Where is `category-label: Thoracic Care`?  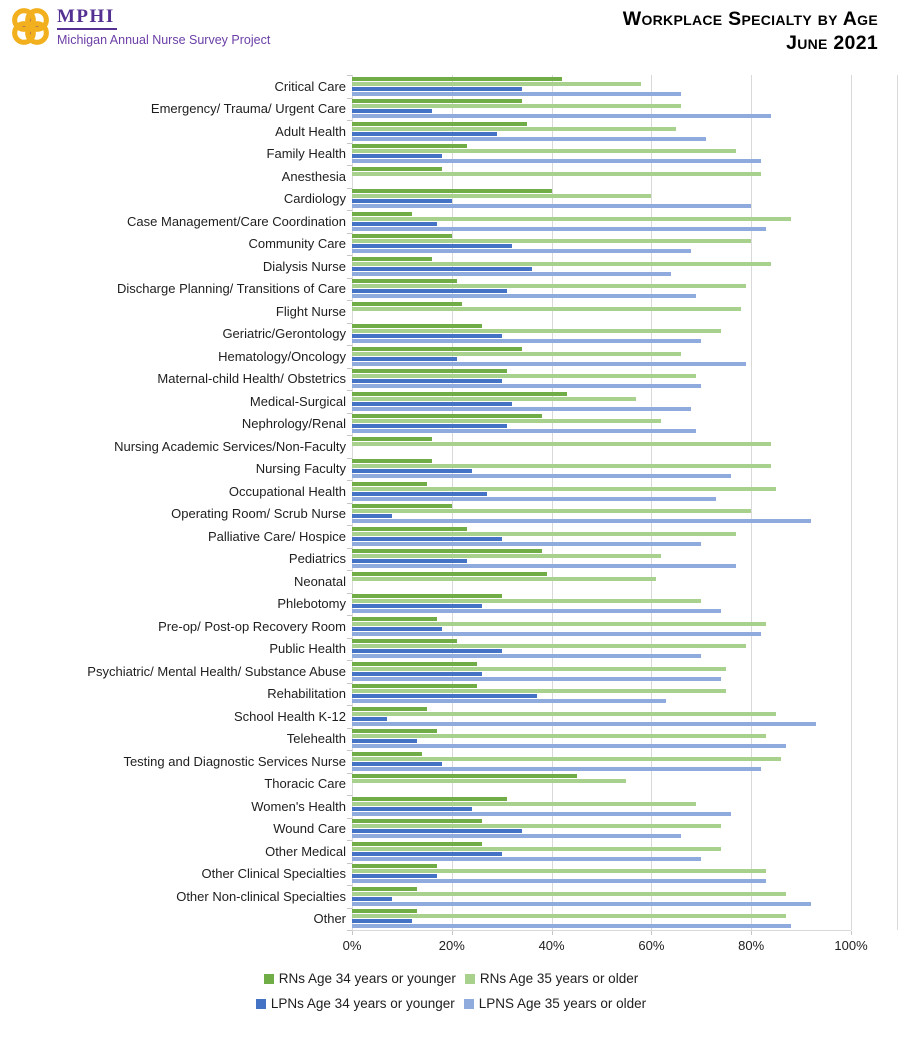 category-label: Thoracic Care is located at coordinates (305, 784).